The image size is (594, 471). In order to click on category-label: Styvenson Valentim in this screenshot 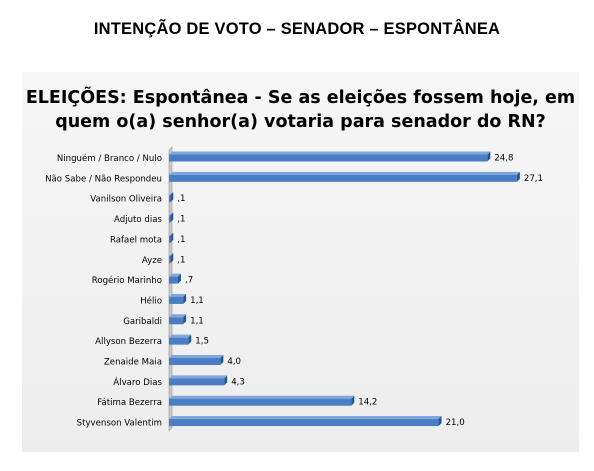, I will do `click(119, 424)`.